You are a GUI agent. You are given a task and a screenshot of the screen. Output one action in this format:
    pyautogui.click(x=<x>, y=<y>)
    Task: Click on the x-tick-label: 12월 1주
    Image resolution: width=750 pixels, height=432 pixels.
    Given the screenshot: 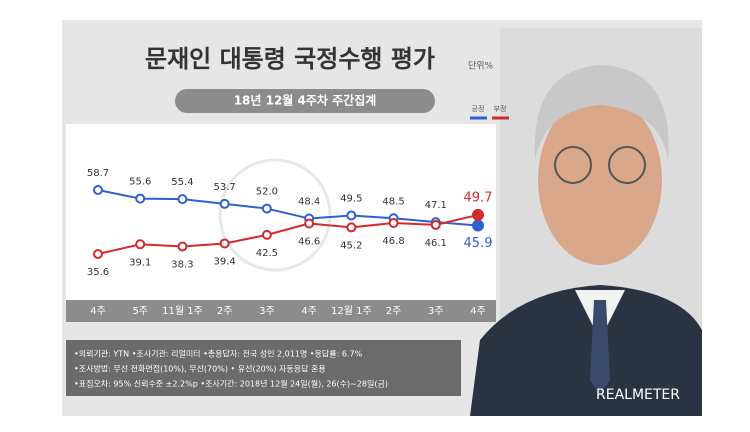 What is the action you would take?
    pyautogui.click(x=351, y=311)
    